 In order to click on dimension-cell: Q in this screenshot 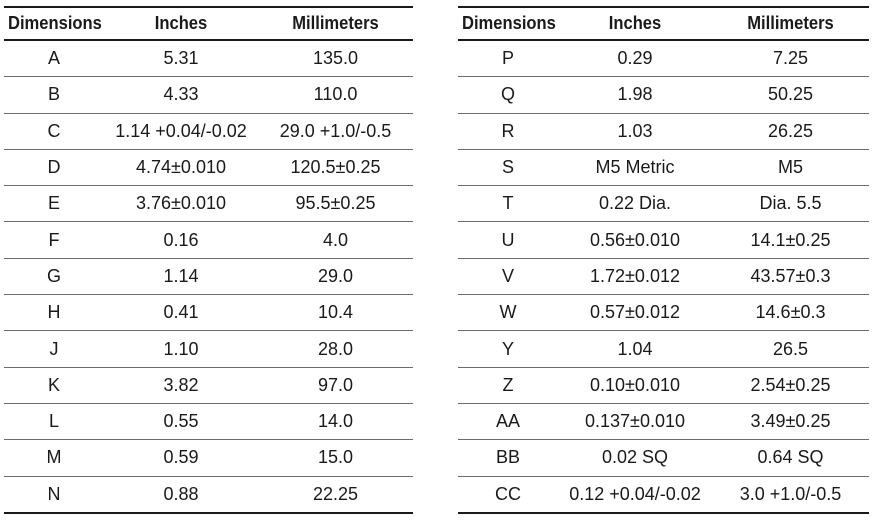, I will do `click(508, 95)`.